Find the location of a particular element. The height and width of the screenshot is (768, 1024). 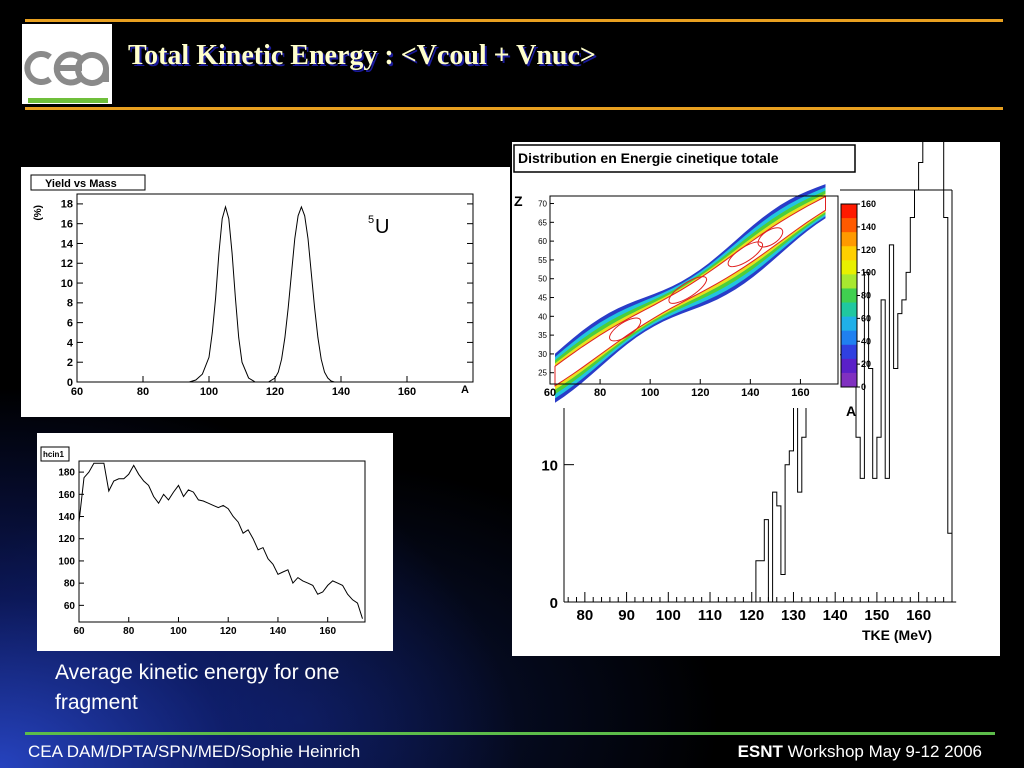

title-rule-top is located at coordinates (514, 20).